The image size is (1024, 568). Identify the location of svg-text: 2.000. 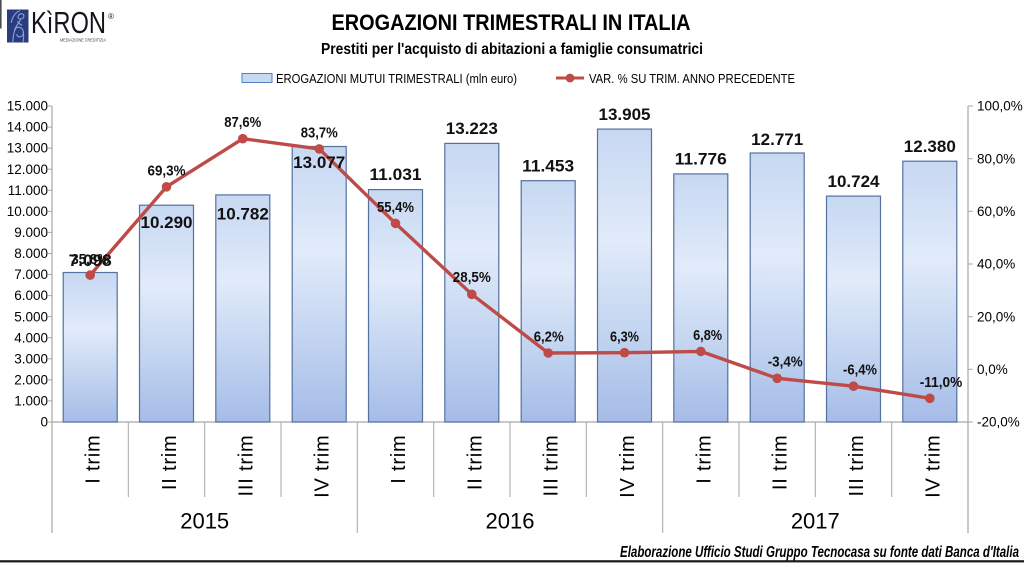
(31, 380).